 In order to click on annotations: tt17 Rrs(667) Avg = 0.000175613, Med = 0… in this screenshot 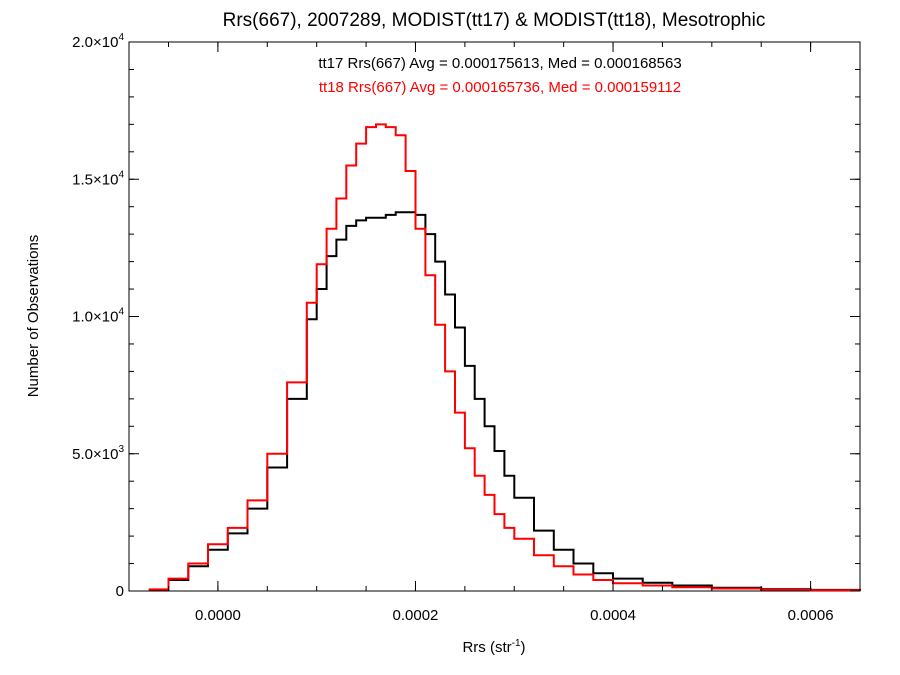, I will do `click(499, 75)`.